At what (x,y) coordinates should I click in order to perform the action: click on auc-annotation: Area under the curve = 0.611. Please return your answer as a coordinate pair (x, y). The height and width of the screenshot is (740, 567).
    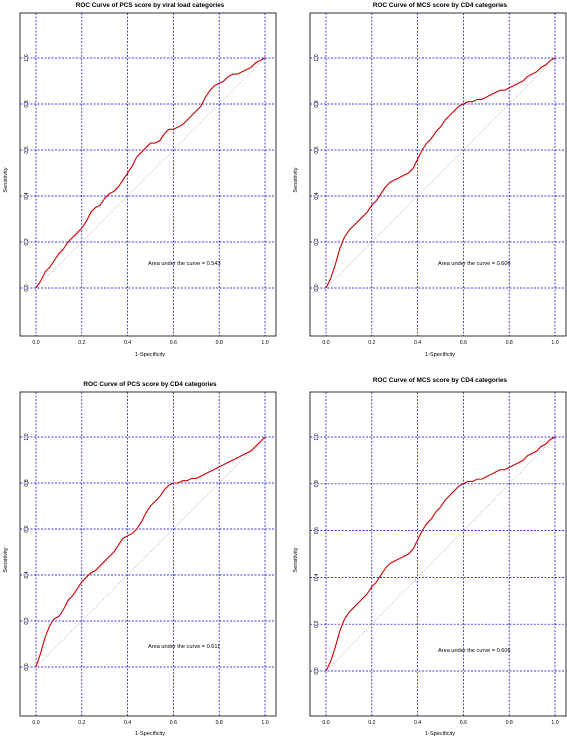
    Looking at the image, I should click on (184, 647).